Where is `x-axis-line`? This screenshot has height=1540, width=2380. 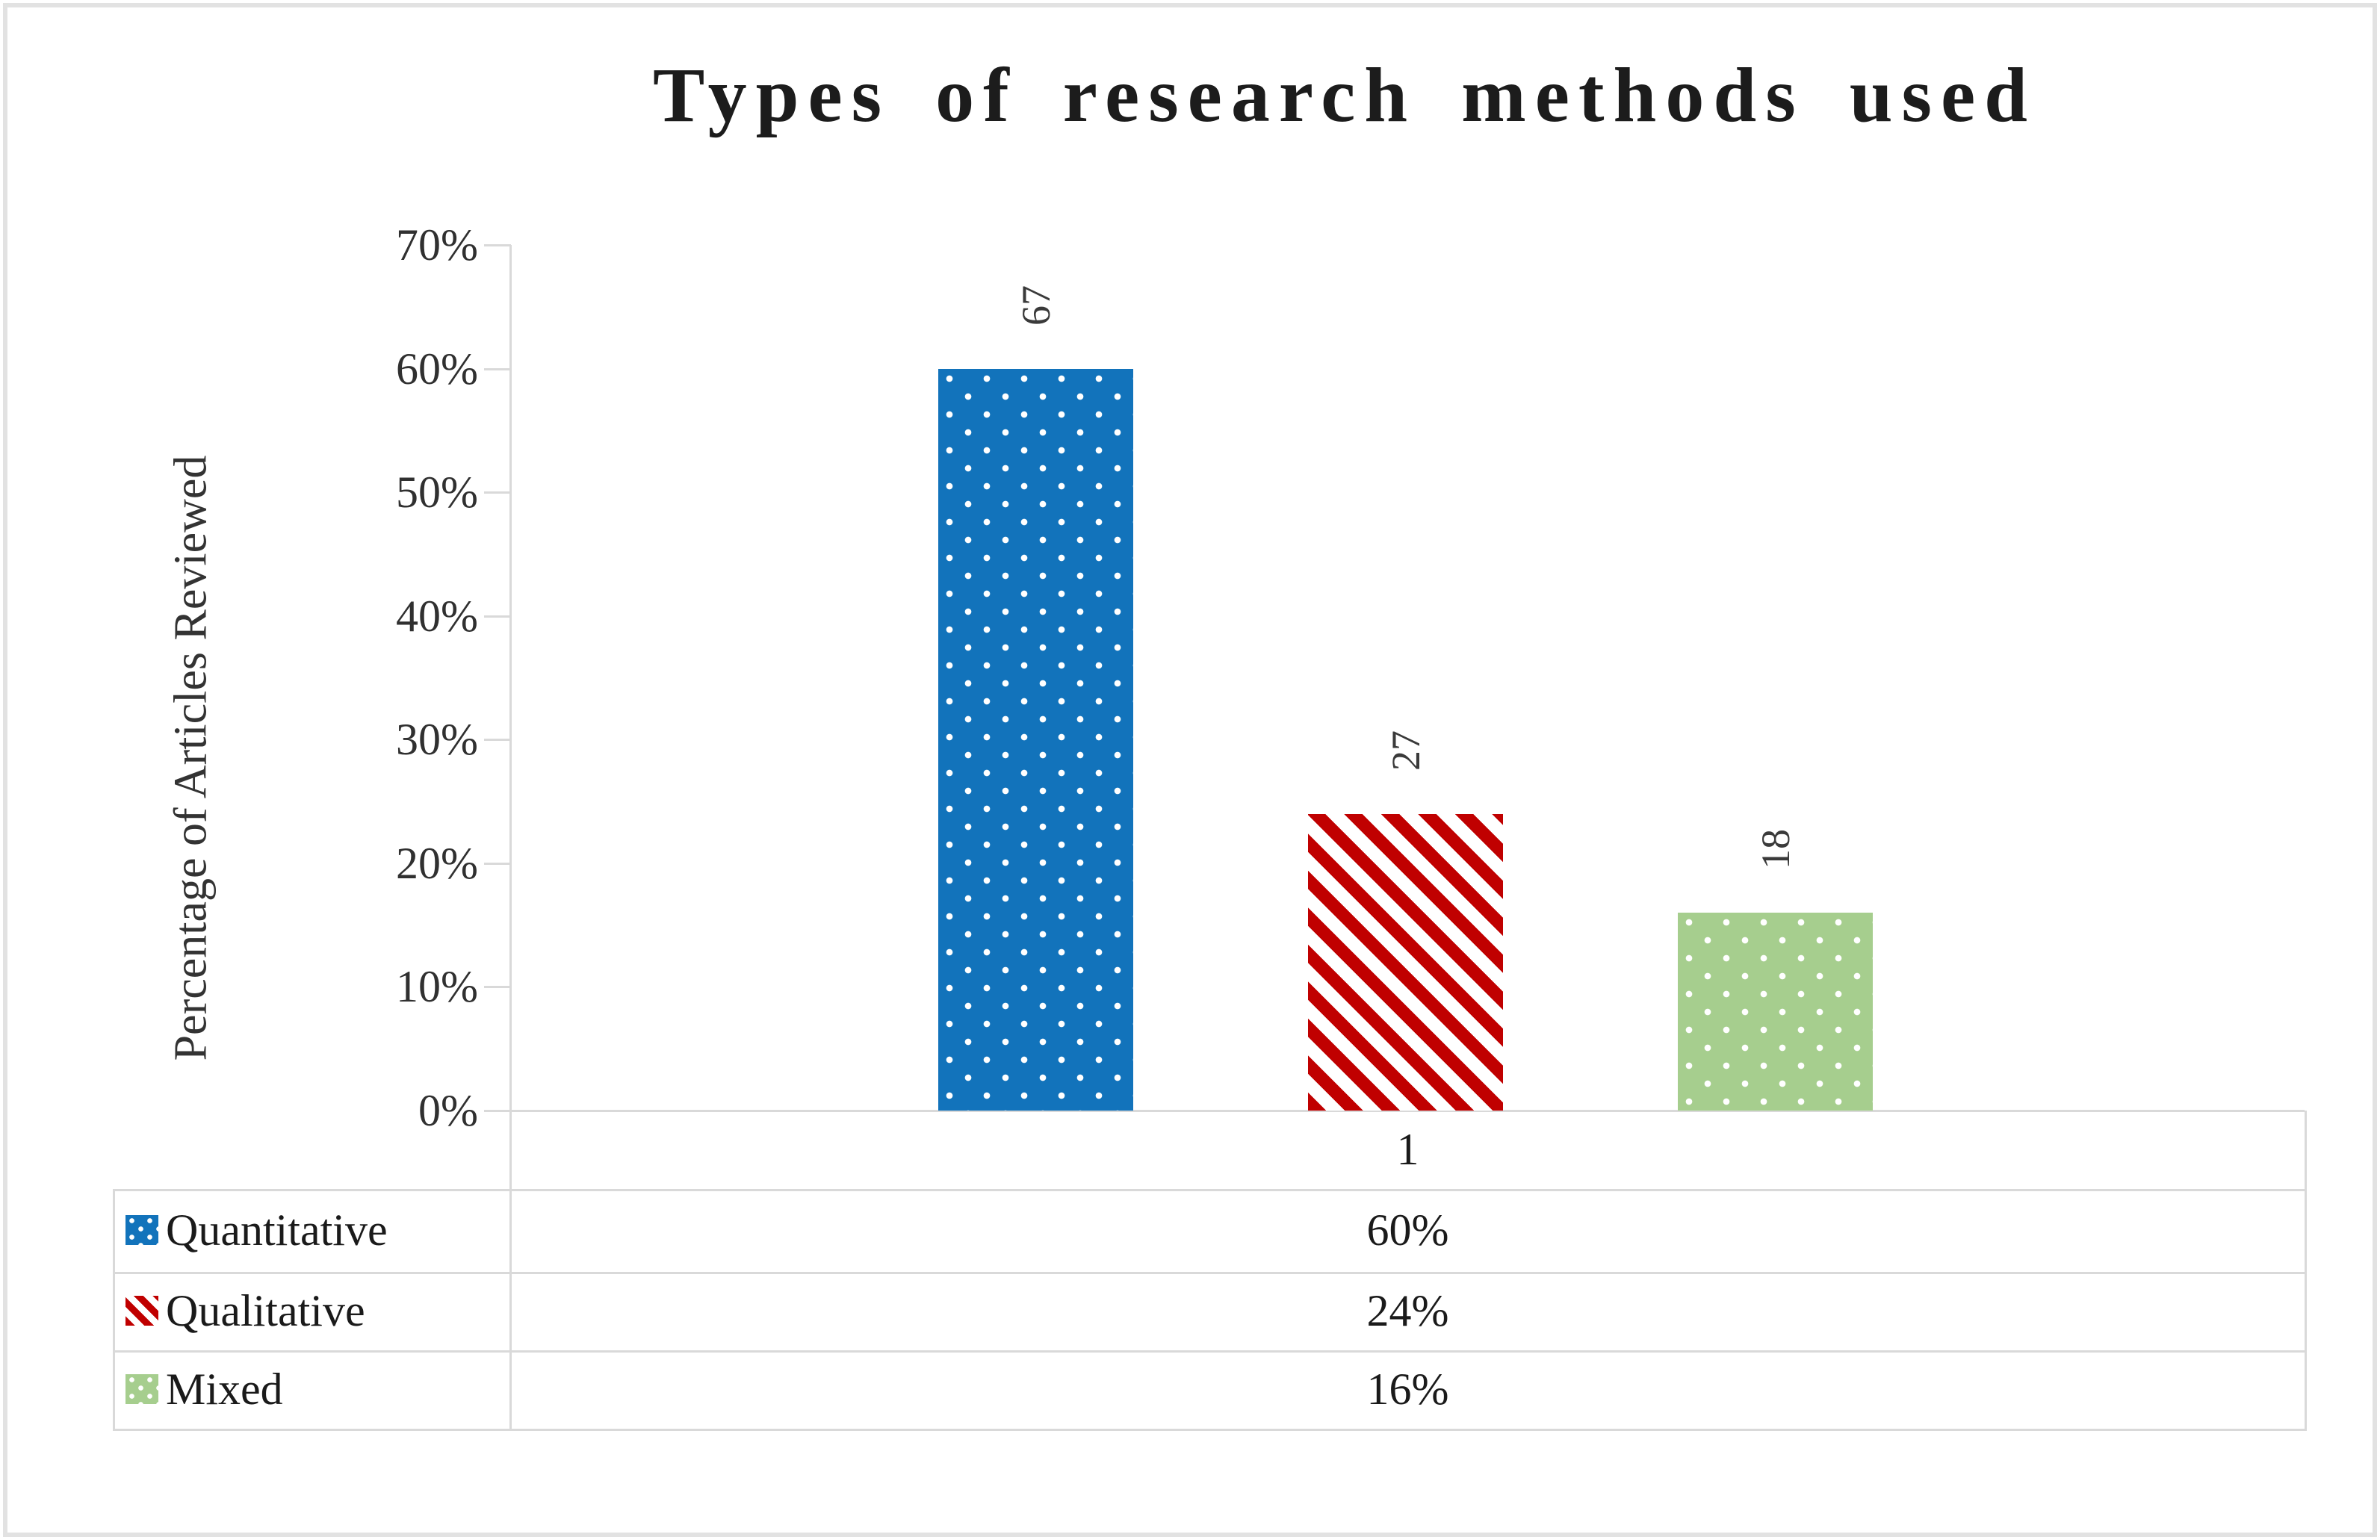
x-axis-line is located at coordinates (1394, 1111).